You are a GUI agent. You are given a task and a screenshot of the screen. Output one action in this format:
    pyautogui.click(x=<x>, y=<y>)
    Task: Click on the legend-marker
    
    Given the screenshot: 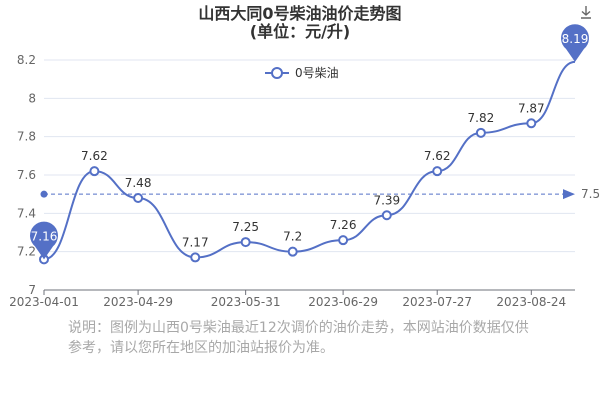 What is the action you would take?
    pyautogui.click(x=277, y=73)
    